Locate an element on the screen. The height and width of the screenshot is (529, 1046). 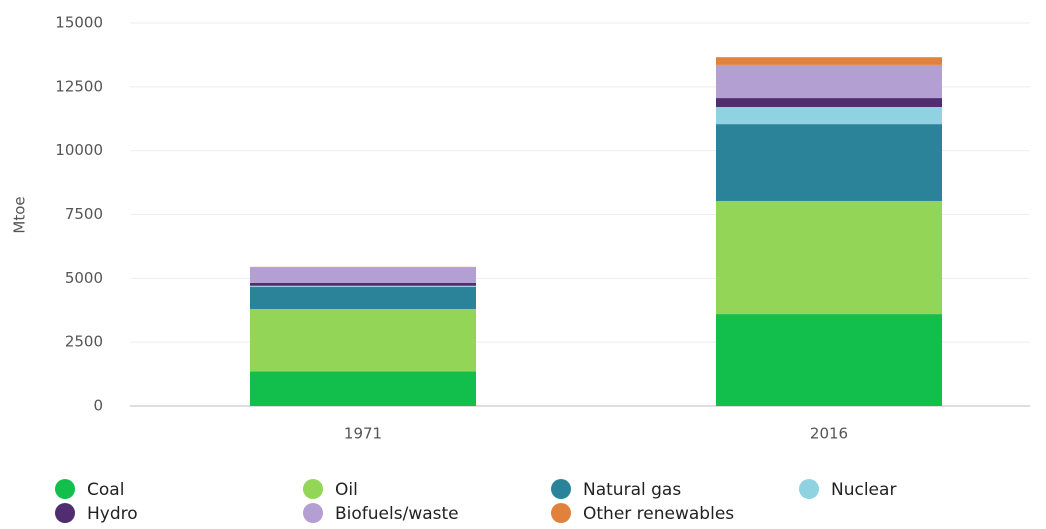
y-tick-label: 7500 is located at coordinates (84, 214).